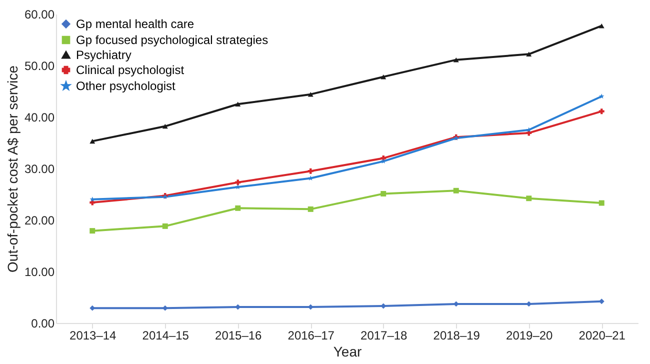 Image resolution: width=650 pixels, height=364 pixels. I want to click on x-tick-label: 2018–19, so click(456, 335).